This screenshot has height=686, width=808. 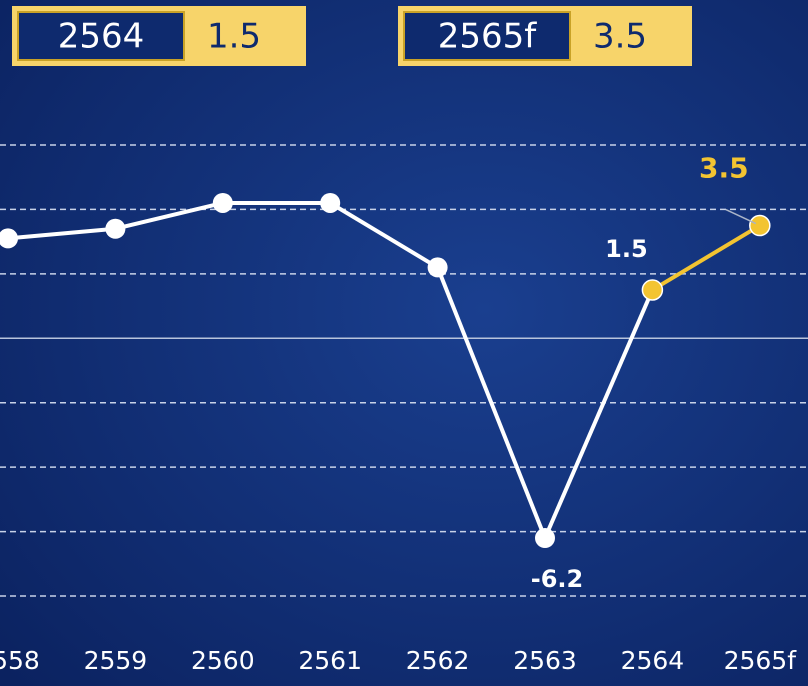 I want to click on data-label: 1.5, so click(x=626, y=249).